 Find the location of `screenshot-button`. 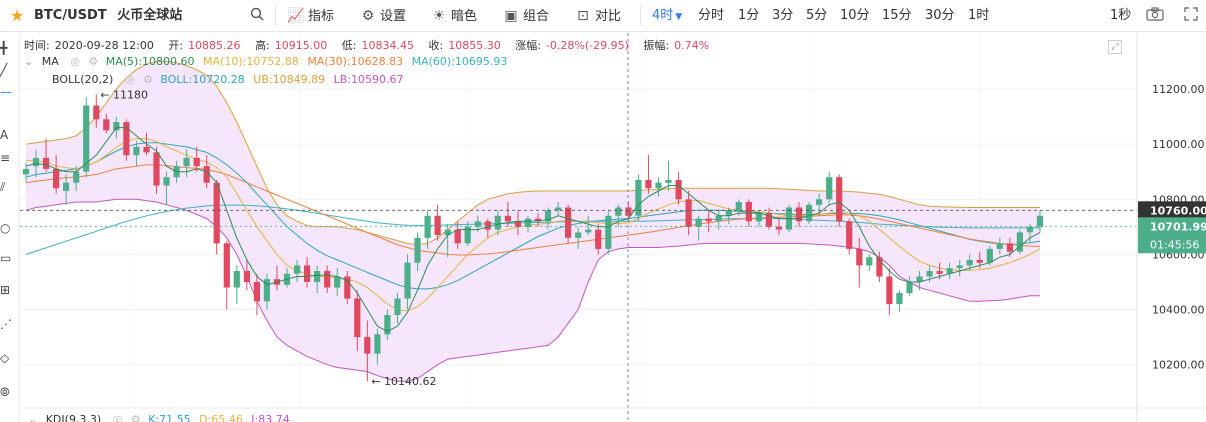

screenshot-button is located at coordinates (1155, 16).